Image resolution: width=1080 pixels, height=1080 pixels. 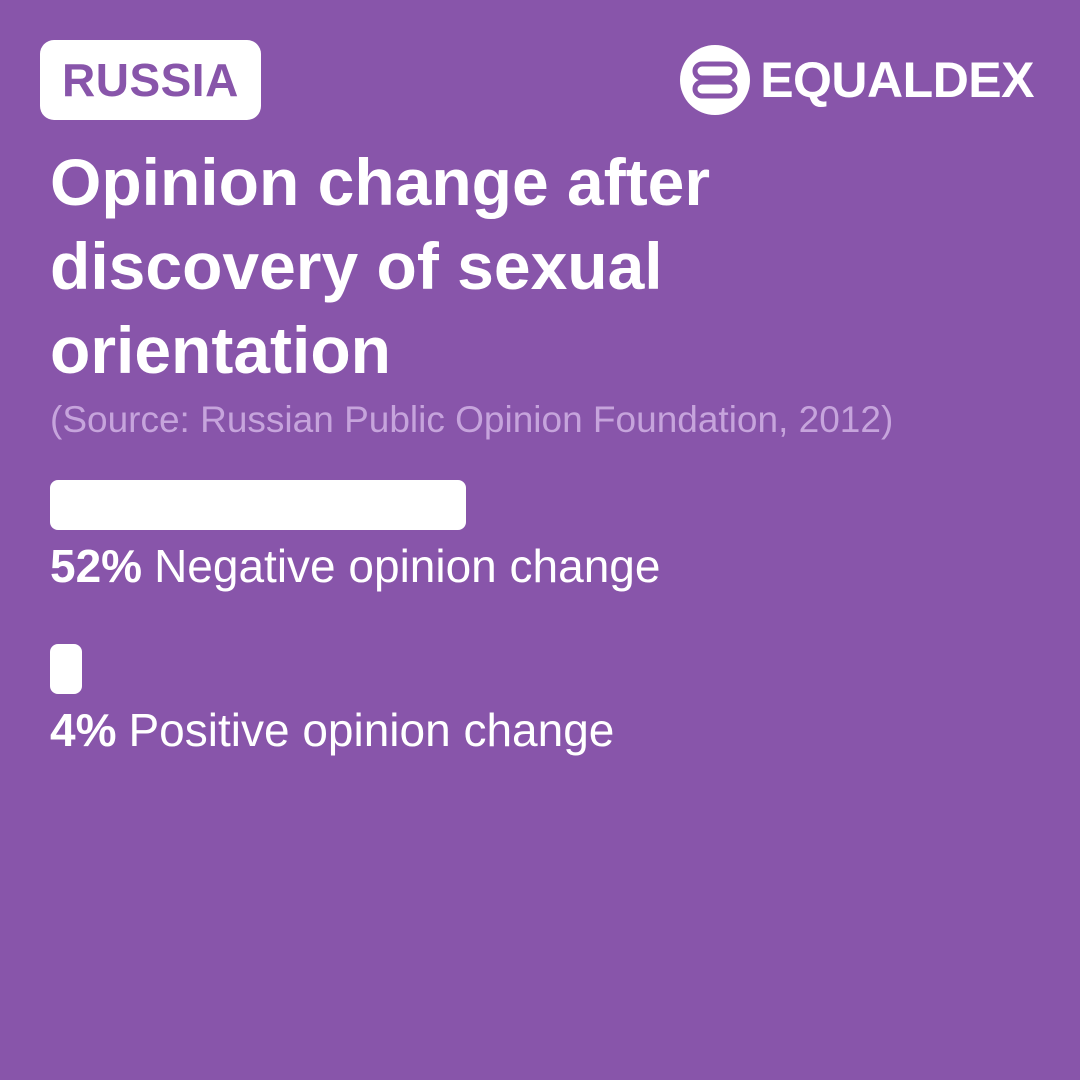 I want to click on bar-value-label: 4%, so click(x=83, y=730).